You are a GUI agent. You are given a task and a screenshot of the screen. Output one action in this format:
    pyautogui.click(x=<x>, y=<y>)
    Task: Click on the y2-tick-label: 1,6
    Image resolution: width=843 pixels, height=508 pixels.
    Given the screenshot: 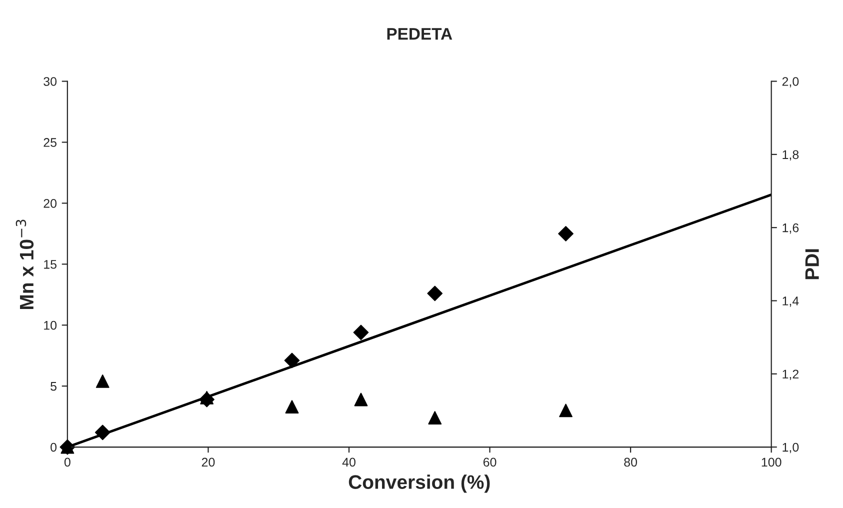 What is the action you would take?
    pyautogui.click(x=790, y=228)
    